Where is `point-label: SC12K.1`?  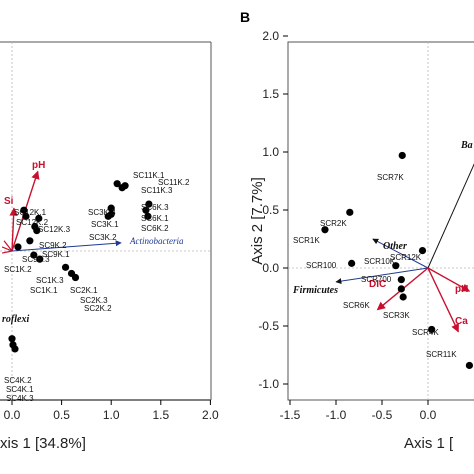
point-label: SC12K.1 is located at coordinates (30, 212).